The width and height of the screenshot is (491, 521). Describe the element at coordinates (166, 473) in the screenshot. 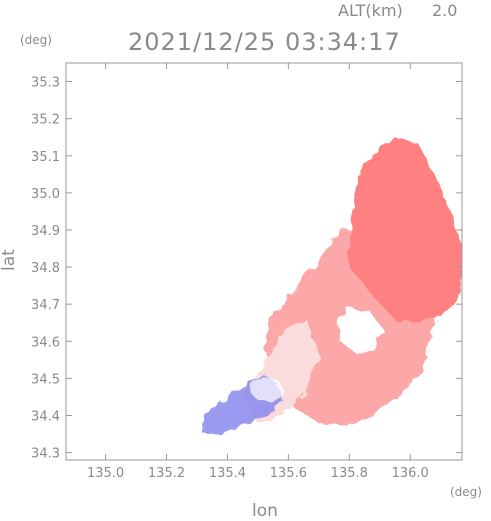

I see `x-tick-label: 135.2` at that location.